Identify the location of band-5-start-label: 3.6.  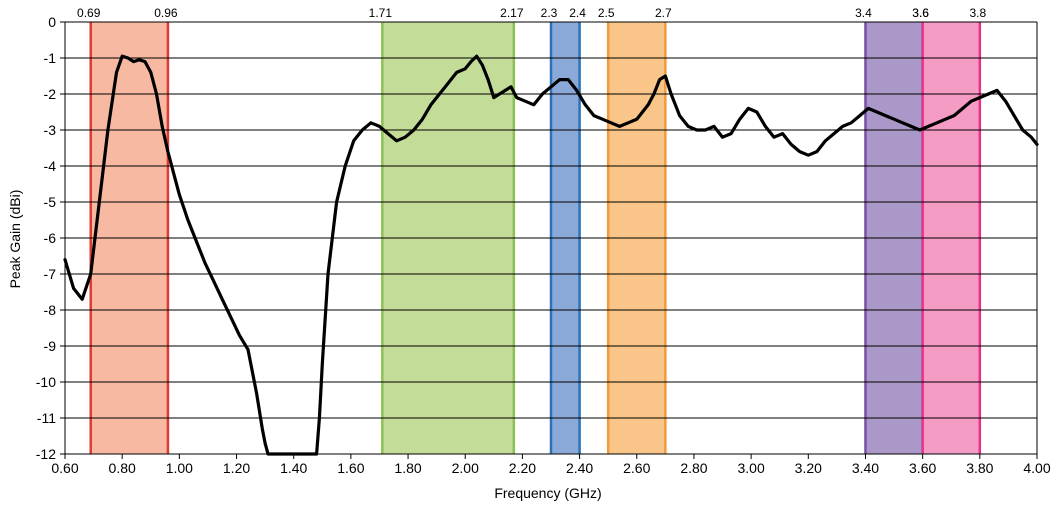
(920, 13).